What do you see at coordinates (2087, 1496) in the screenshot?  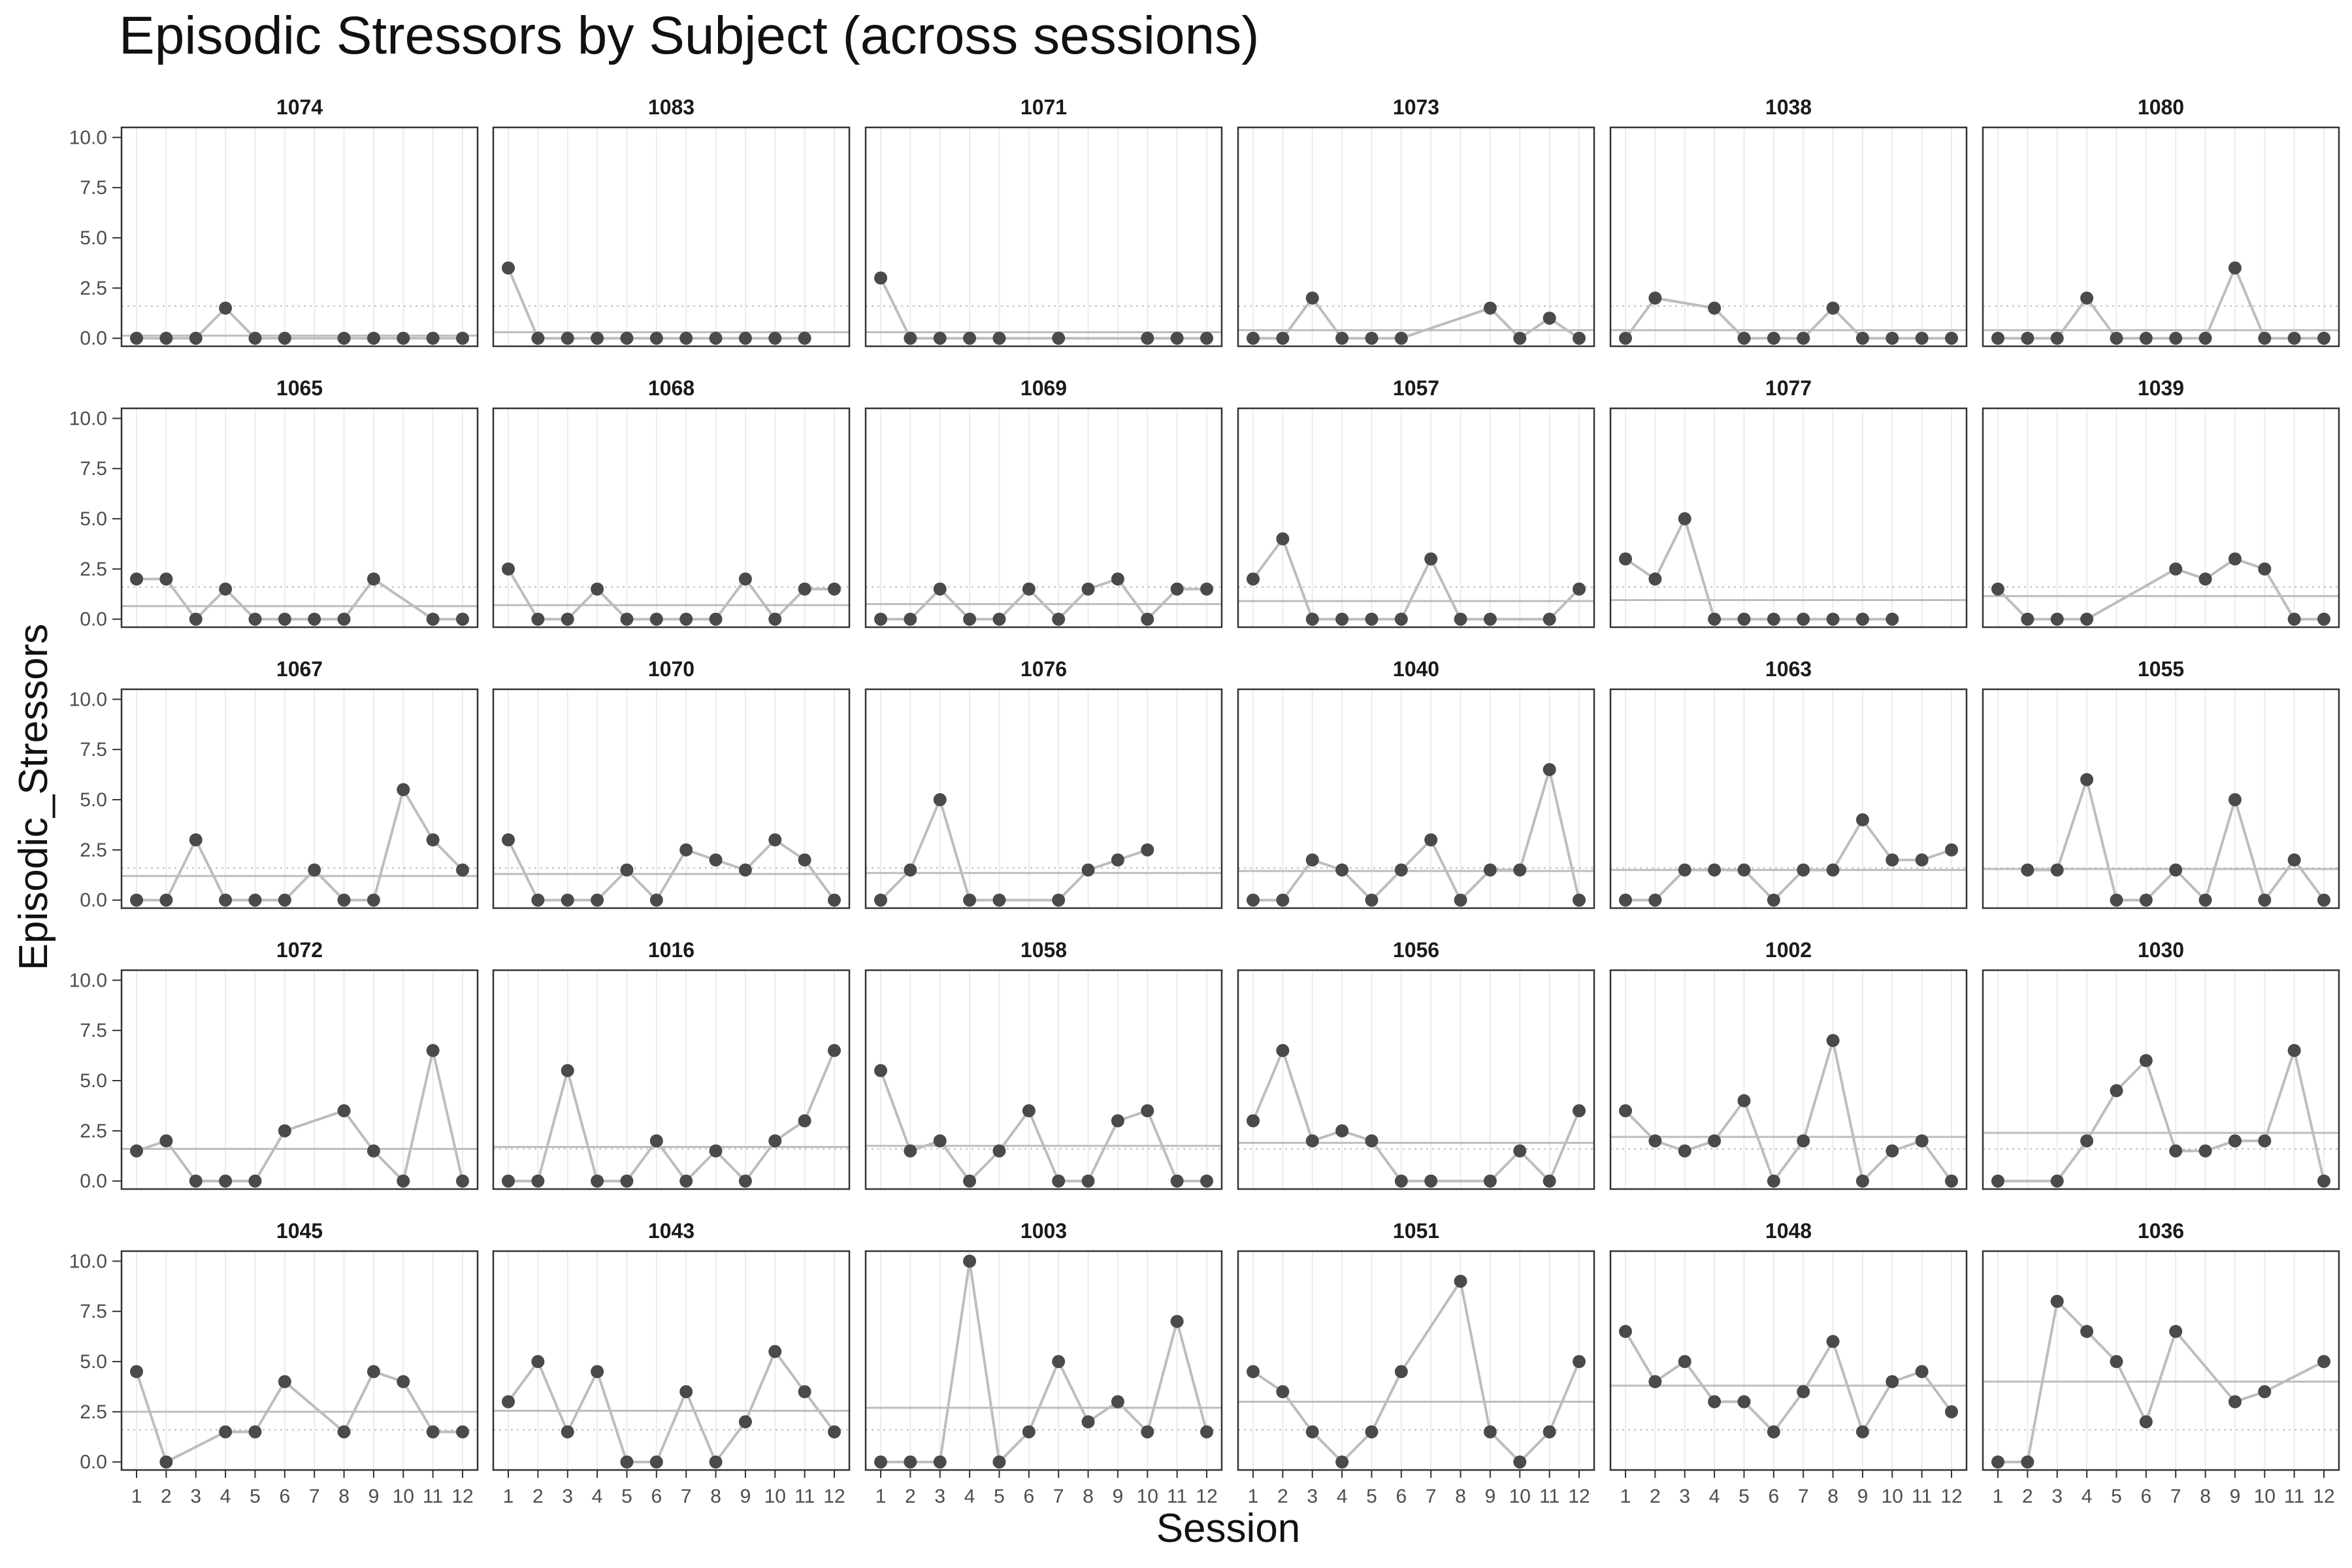 I see `x-tick-label: 4` at bounding box center [2087, 1496].